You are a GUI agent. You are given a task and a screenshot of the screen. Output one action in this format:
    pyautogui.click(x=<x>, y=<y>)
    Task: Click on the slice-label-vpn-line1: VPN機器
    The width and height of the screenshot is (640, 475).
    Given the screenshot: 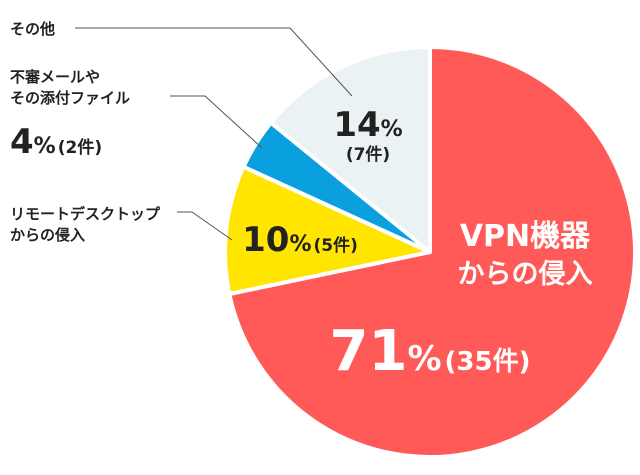 What is the action you would take?
    pyautogui.click(x=525, y=236)
    